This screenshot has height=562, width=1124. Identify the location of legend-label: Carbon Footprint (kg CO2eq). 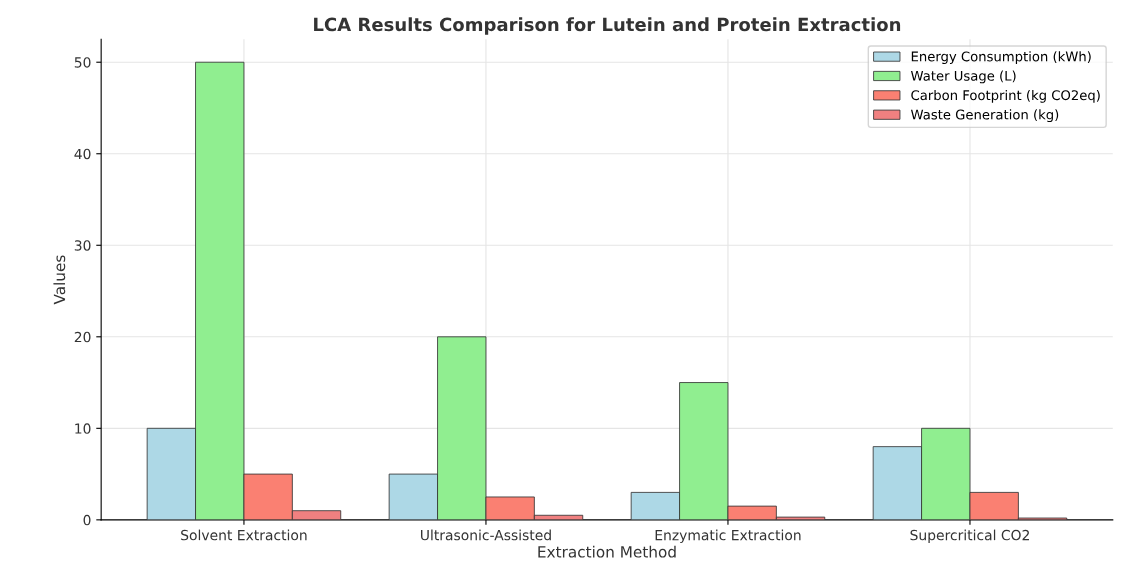
(1005, 96).